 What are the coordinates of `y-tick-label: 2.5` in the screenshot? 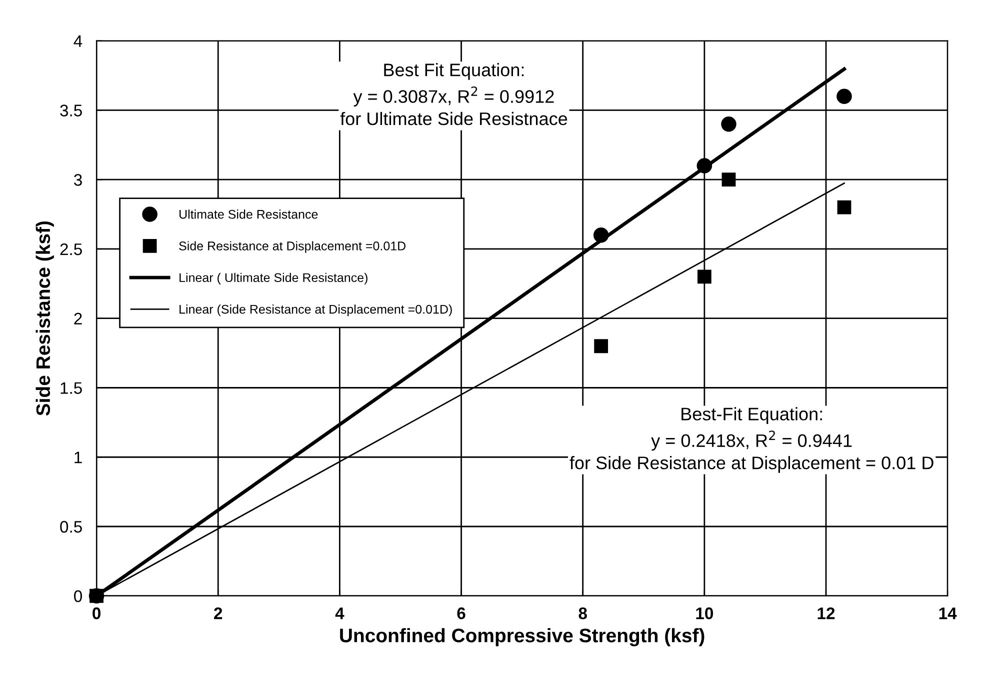 It's located at (71, 249).